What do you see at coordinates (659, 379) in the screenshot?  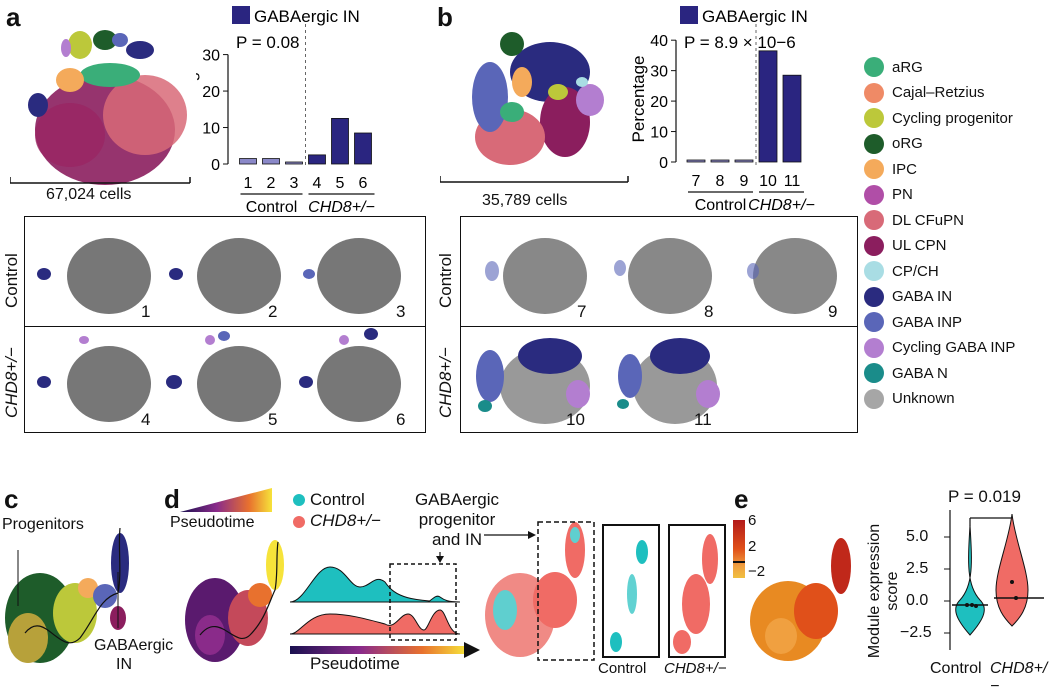 I see `samples-b-chd8-box` at bounding box center [659, 379].